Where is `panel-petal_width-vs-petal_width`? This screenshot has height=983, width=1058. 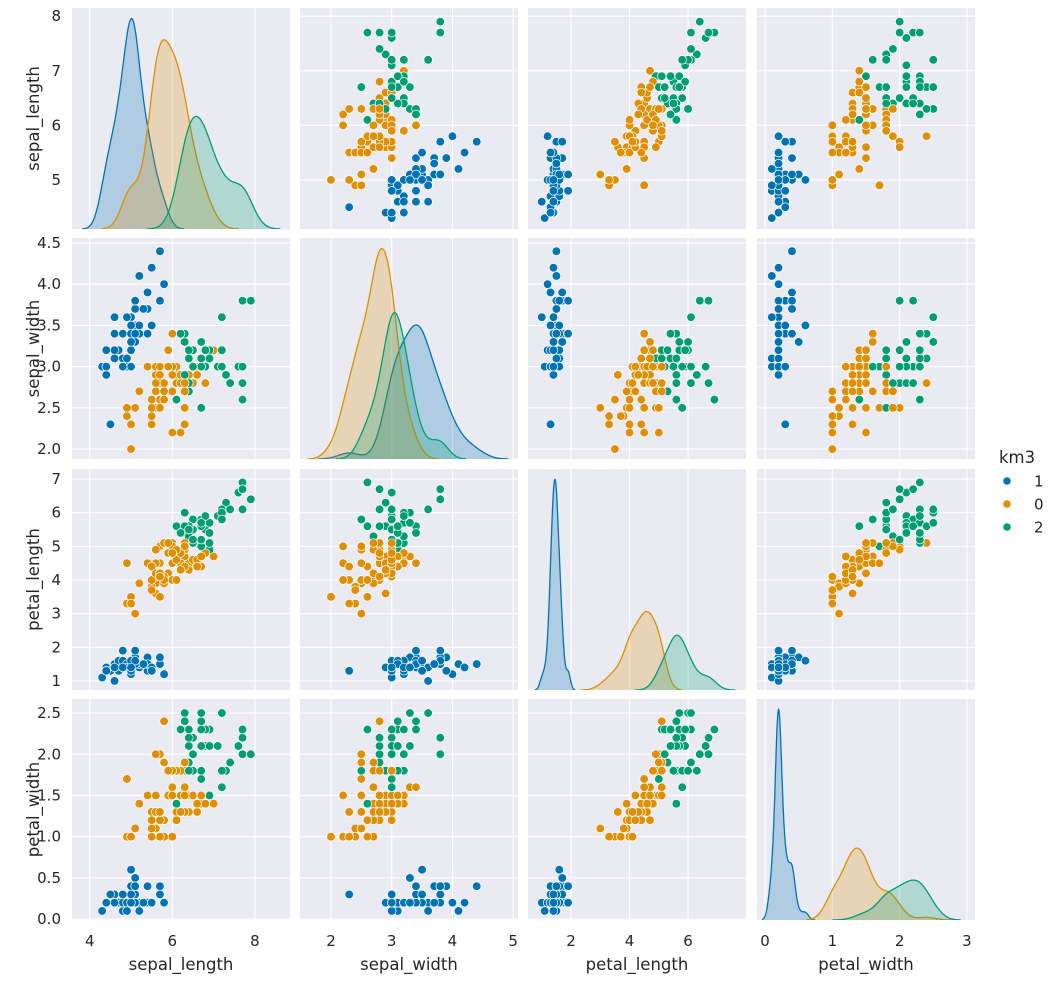 panel-petal_width-vs-petal_width is located at coordinates (866, 809).